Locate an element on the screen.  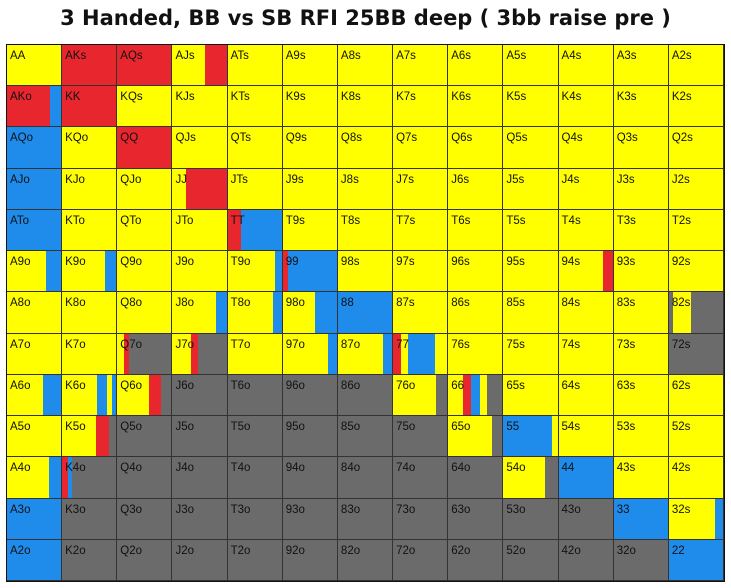
hand-label: J7s is located at coordinates (405, 179).